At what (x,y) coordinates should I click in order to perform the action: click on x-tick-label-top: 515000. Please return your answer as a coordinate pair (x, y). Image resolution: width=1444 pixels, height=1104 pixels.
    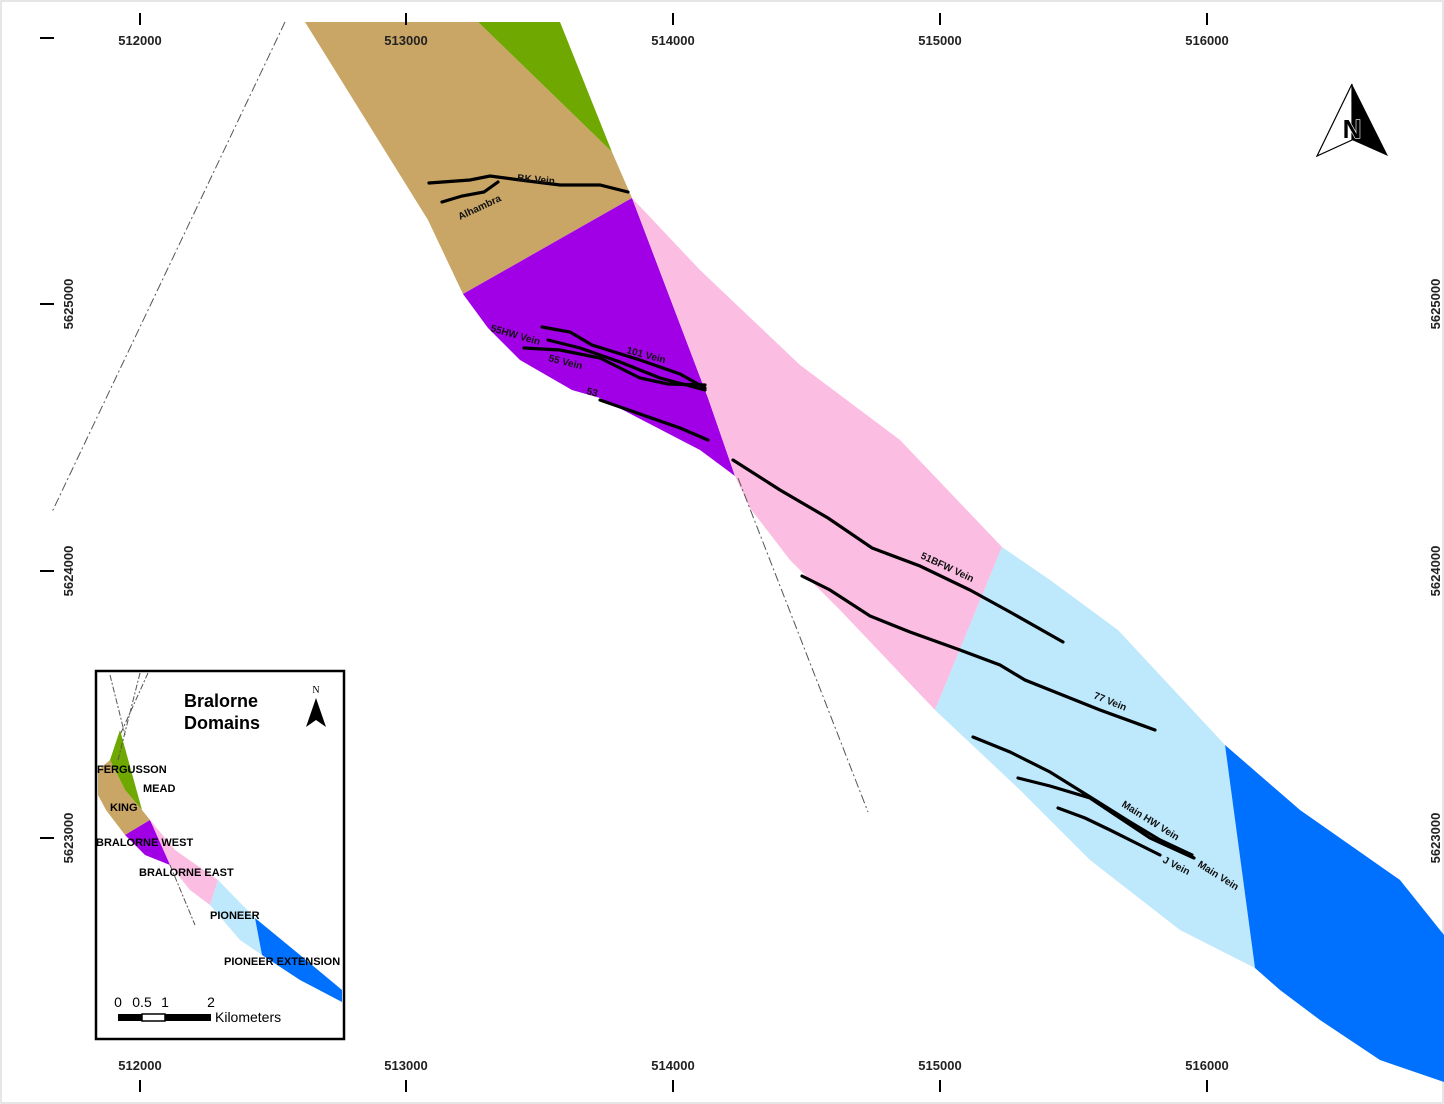
    Looking at the image, I should click on (939, 40).